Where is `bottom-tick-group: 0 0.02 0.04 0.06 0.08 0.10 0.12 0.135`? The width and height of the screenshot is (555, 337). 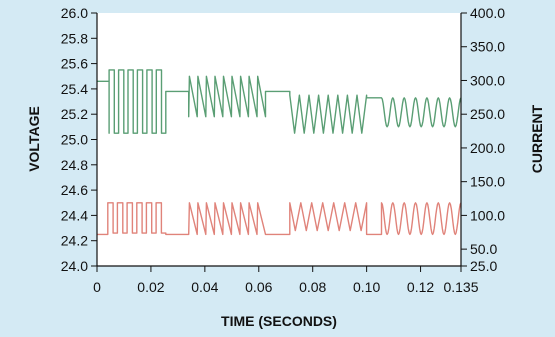
bottom-tick-group: 0 0.02 0.04 0.06 0.08 0.10 0.12 0.135 is located at coordinates (286, 280).